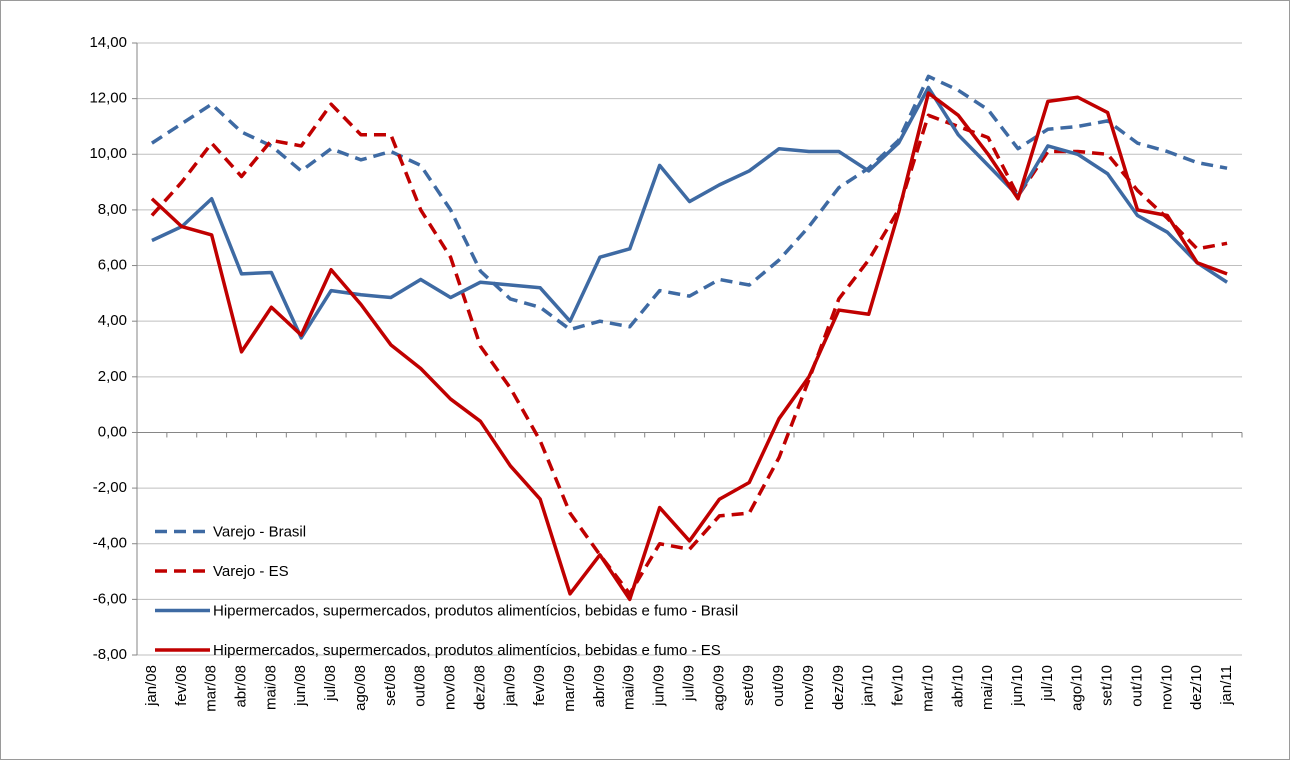 The image size is (1291, 760). Describe the element at coordinates (479, 687) in the screenshot. I see `x-tick-label: dez/08` at that location.